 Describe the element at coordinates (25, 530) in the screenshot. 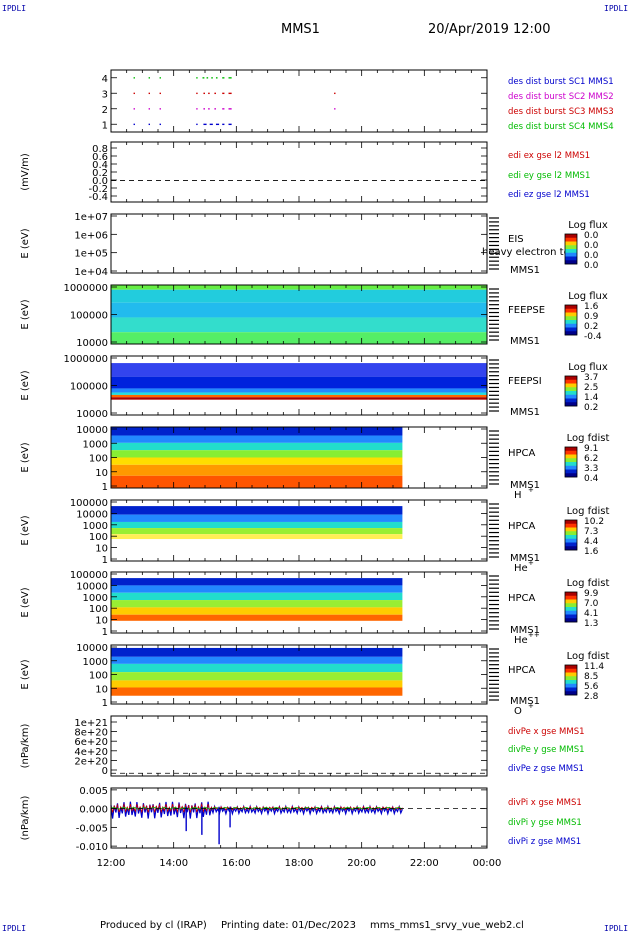

I see `hpca-he-ylabel: E (eV)` at that location.